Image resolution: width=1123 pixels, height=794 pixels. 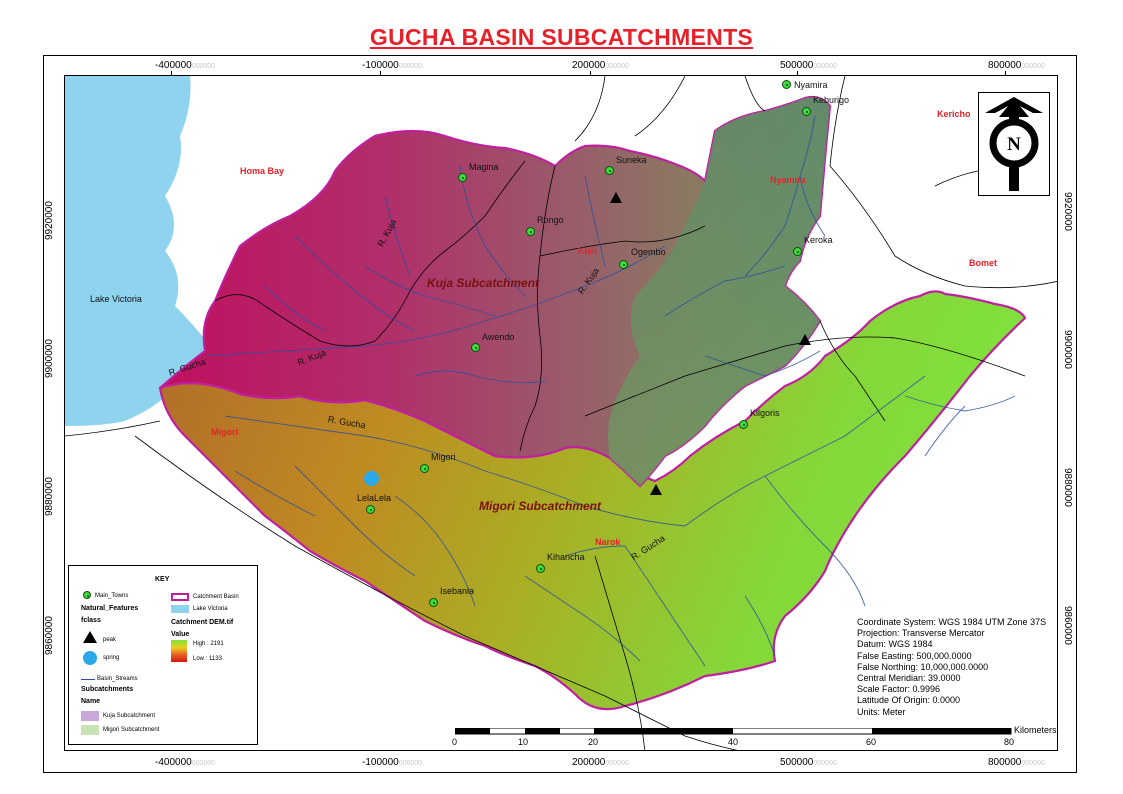 What do you see at coordinates (523, 742) in the screenshot?
I see `scale-label: 10` at bounding box center [523, 742].